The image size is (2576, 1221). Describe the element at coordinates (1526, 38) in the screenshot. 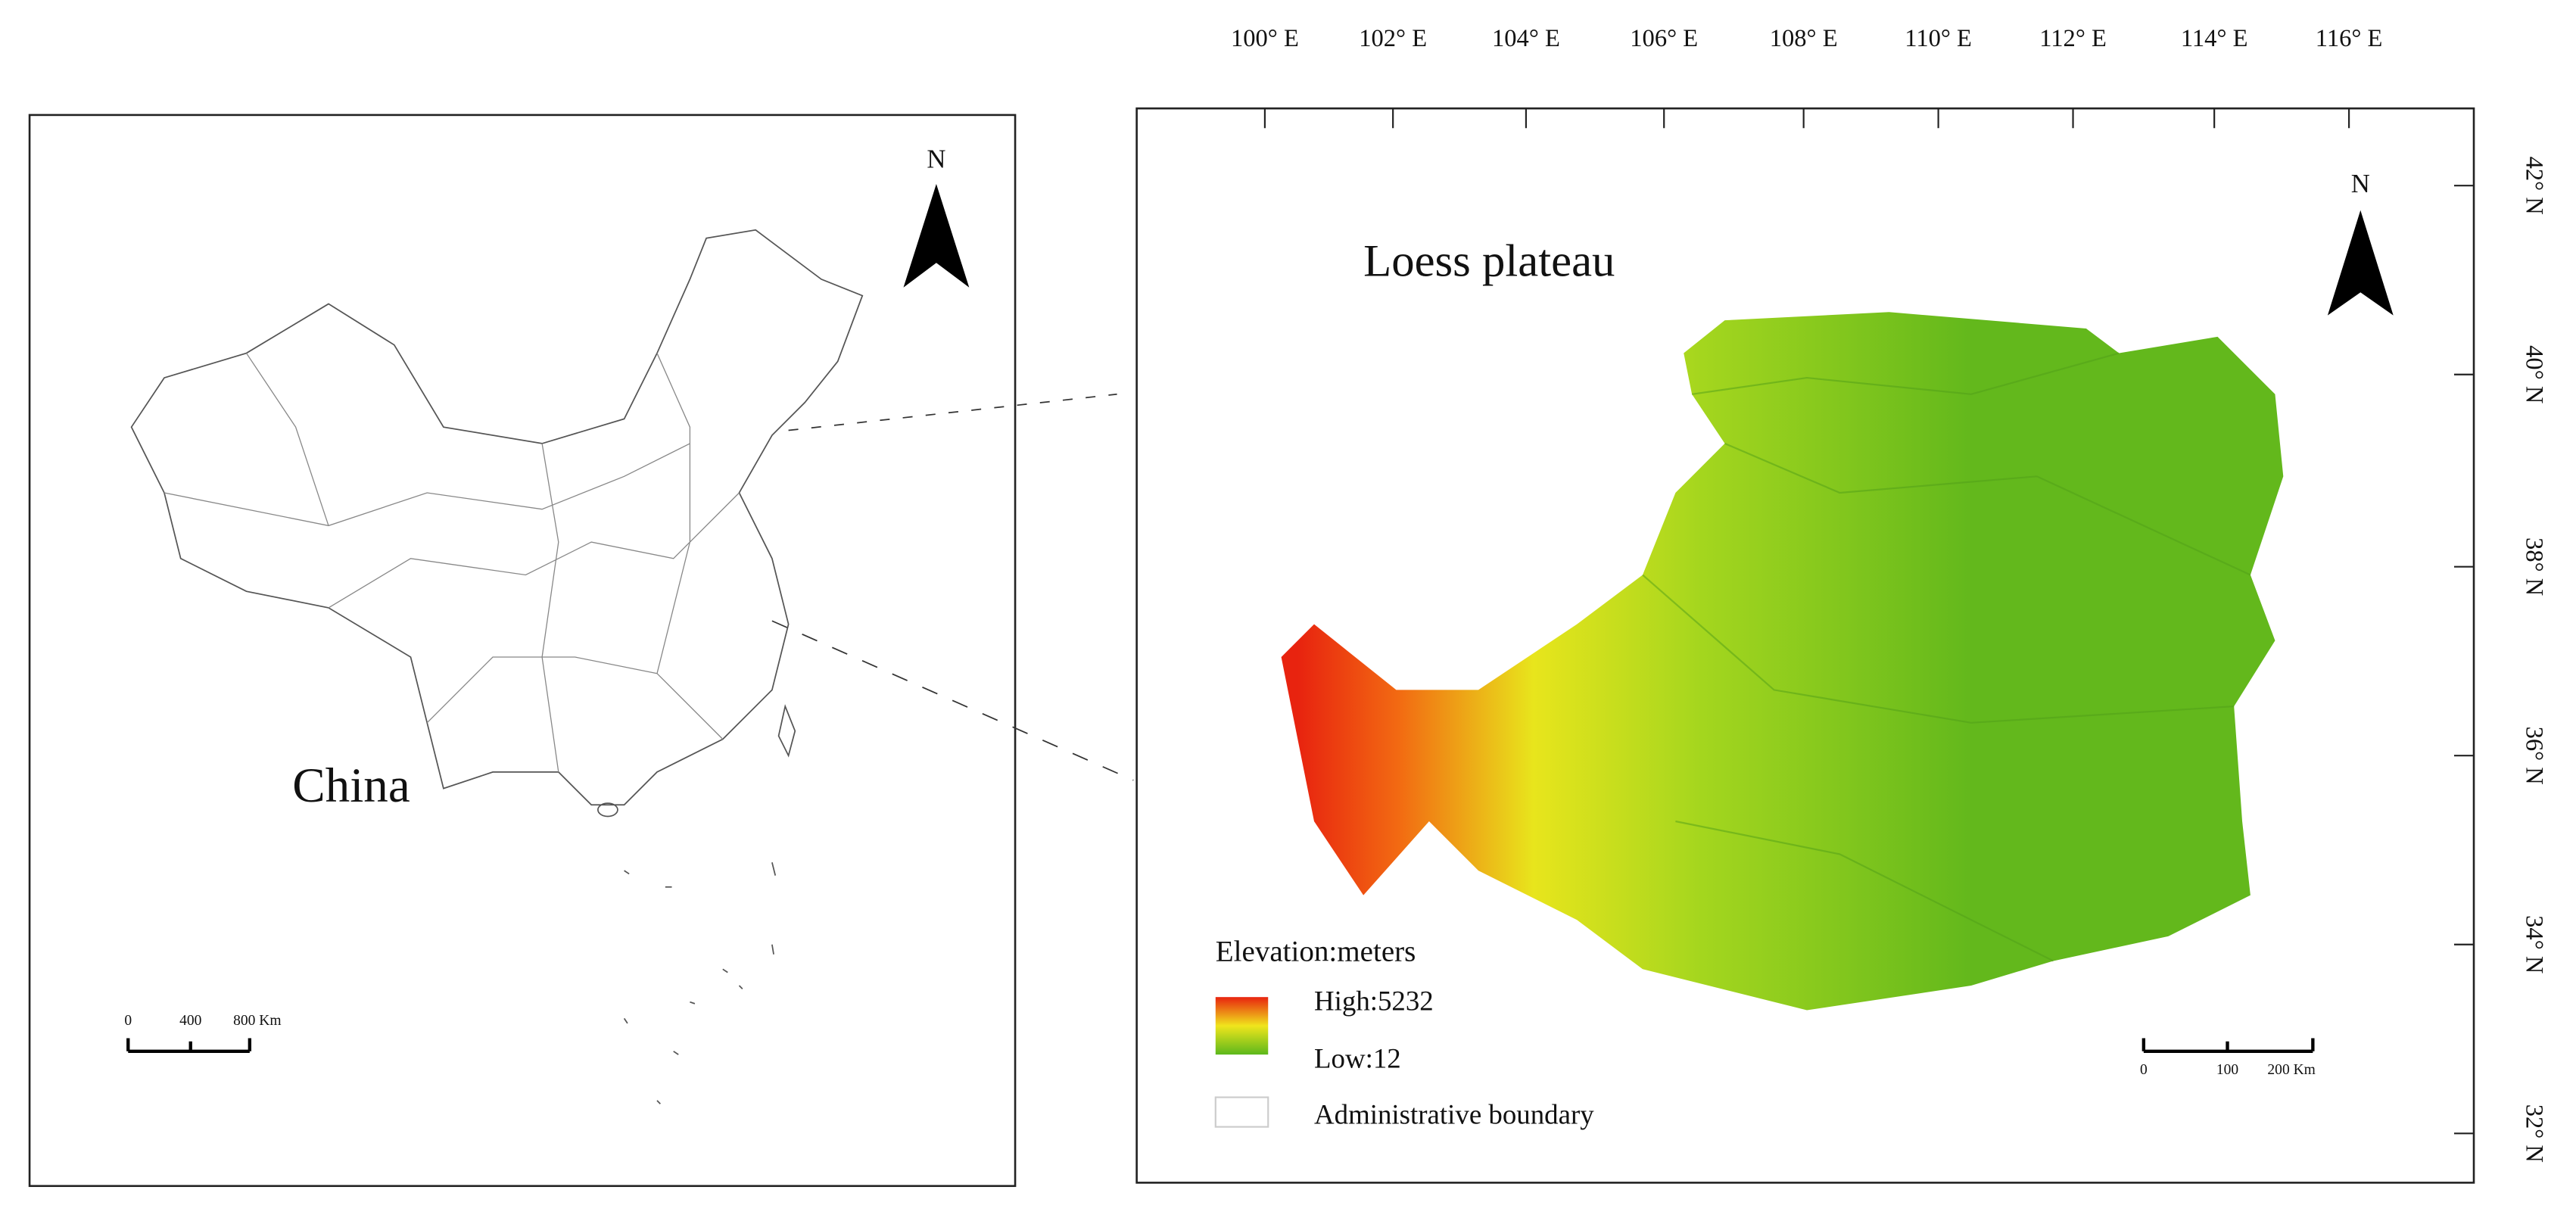

I see `longitude-label: 104° E` at that location.